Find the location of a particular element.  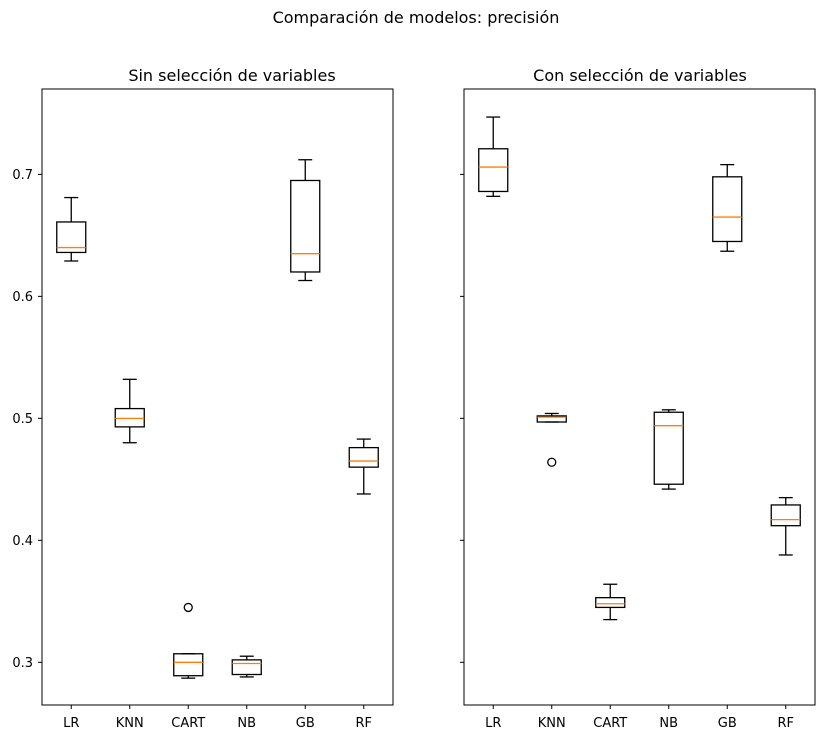

right-knn-box is located at coordinates (551, 419).